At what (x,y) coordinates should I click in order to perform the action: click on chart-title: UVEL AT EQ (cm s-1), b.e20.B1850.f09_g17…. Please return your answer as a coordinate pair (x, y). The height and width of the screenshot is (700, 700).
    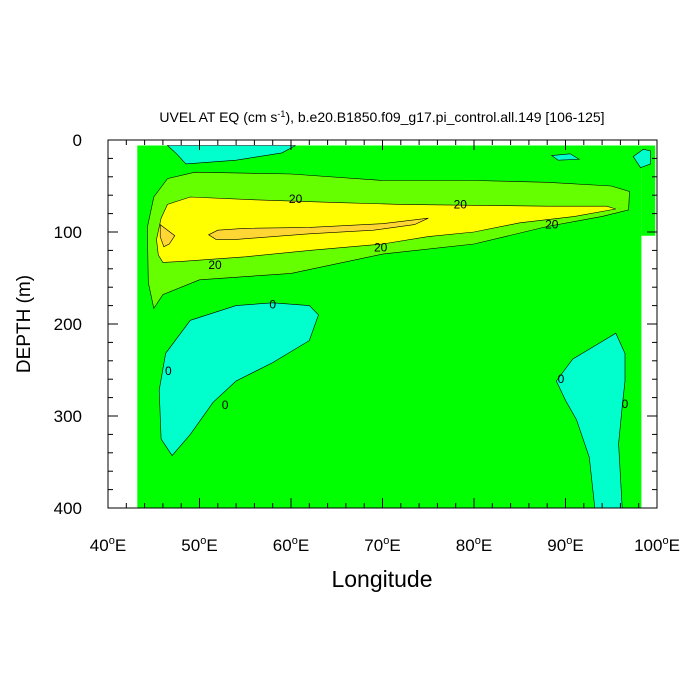
    Looking at the image, I should click on (381, 117).